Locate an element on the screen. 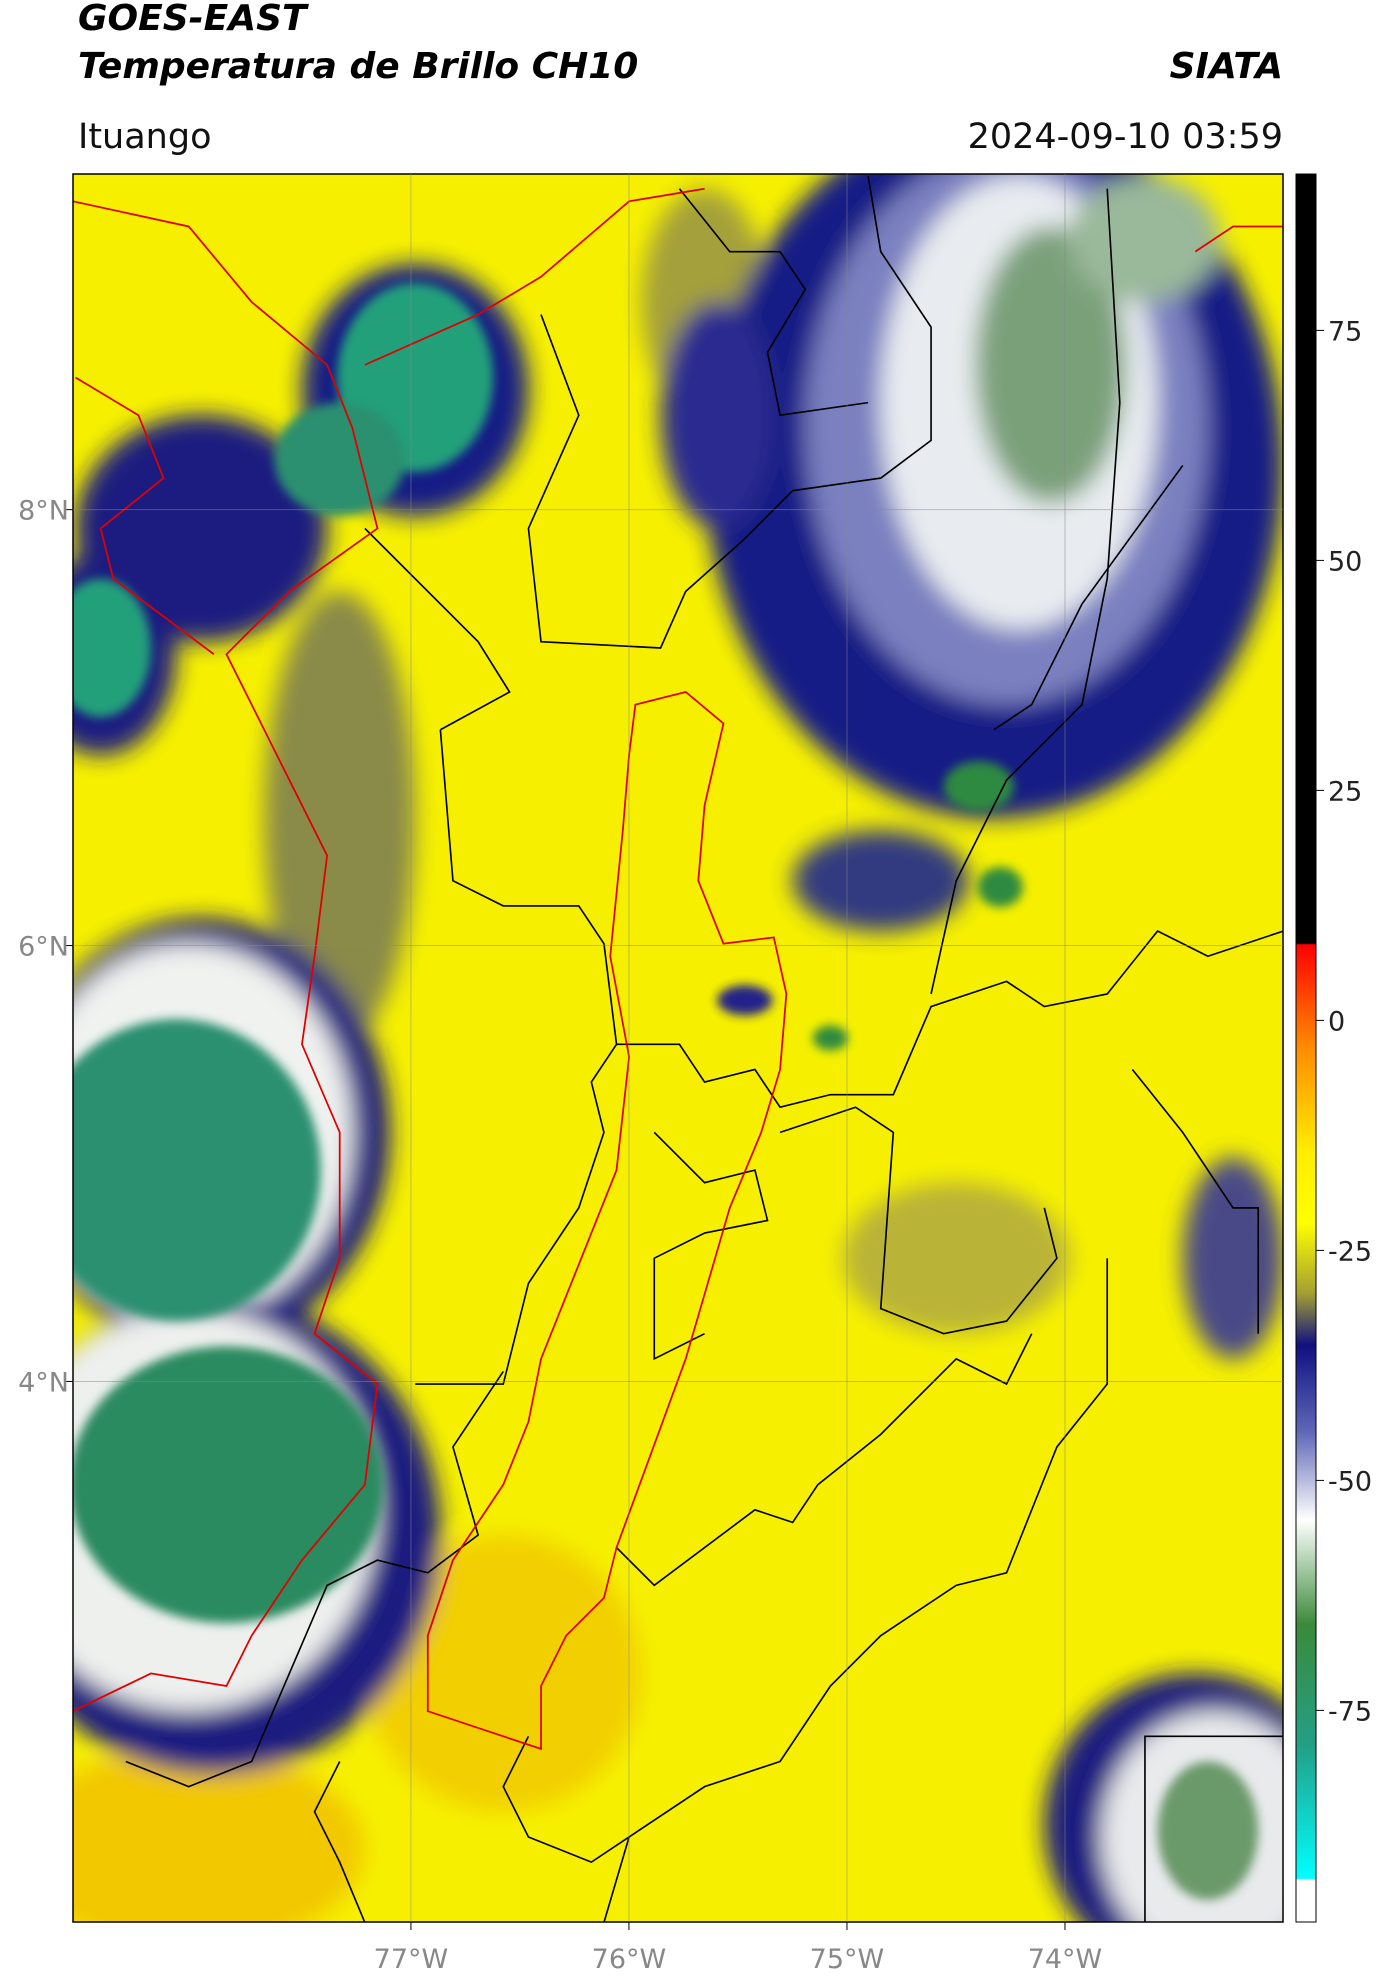 This screenshot has width=1384, height=1985. x-tick-label: 77°W is located at coordinates (411, 1959).